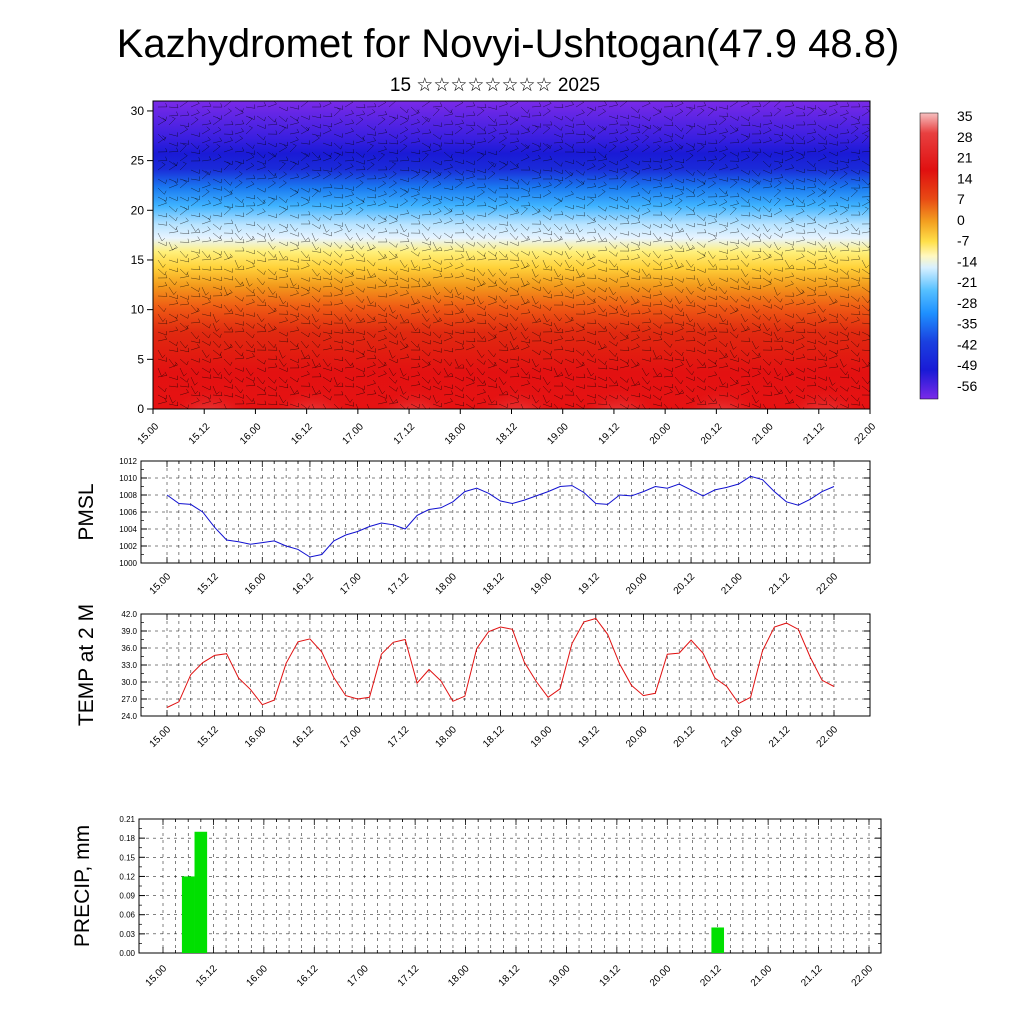 Image resolution: width=1024 pixels, height=1029 pixels. What do you see at coordinates (558, 434) in the screenshot?
I see `heatmap-x-tick-label: 19.00` at bounding box center [558, 434].